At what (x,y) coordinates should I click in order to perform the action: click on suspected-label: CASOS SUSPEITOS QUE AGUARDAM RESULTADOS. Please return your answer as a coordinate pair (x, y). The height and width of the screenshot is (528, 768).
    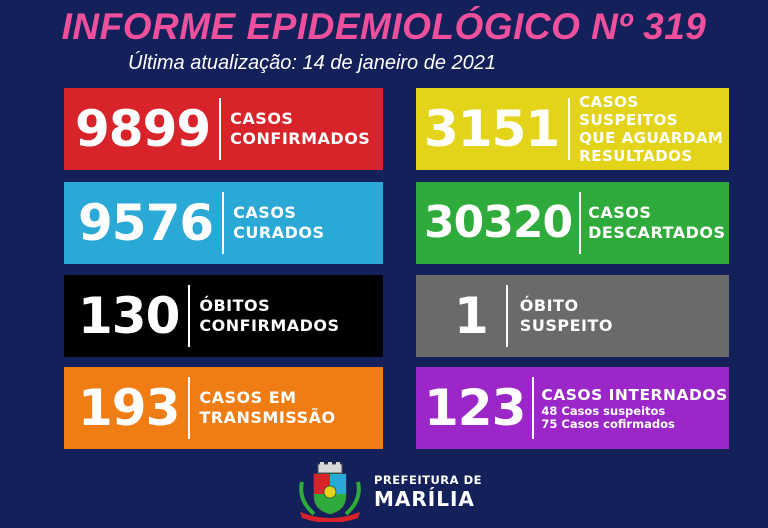
    Looking at the image, I should click on (651, 129).